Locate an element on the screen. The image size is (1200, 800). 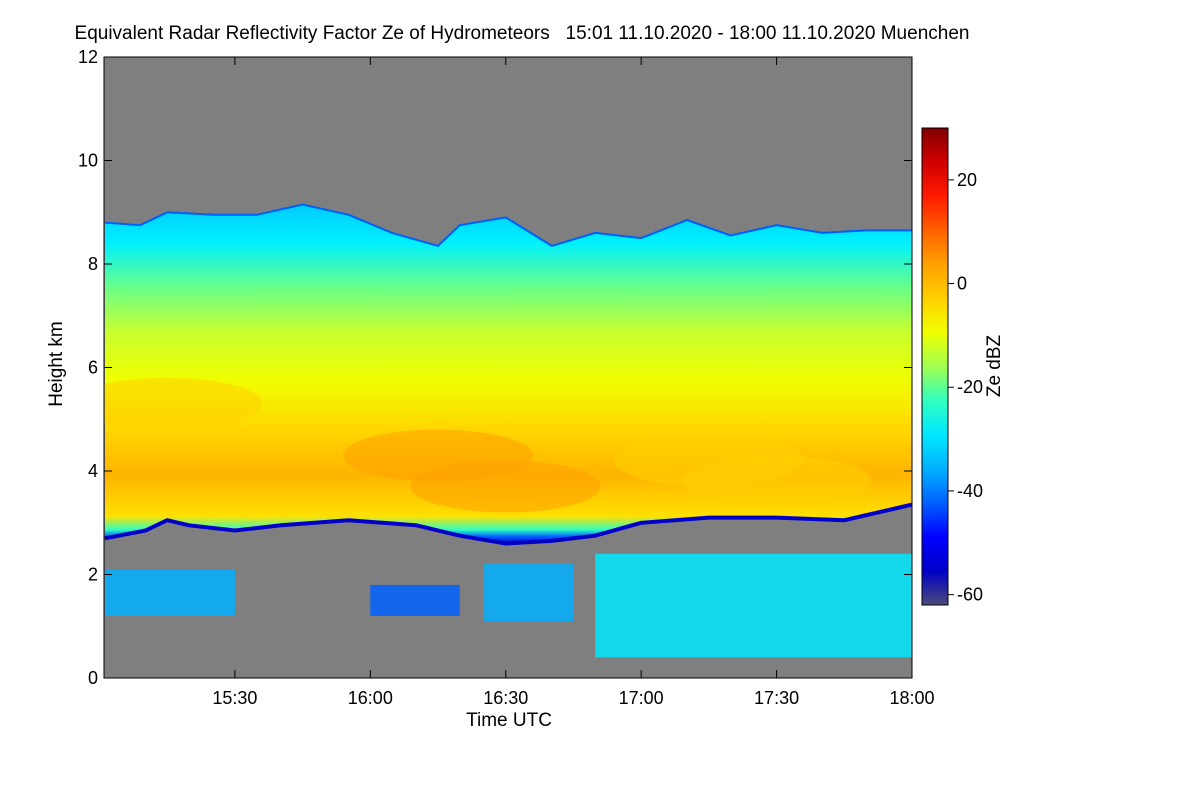
x-tick-label: 15:30 is located at coordinates (234, 698).